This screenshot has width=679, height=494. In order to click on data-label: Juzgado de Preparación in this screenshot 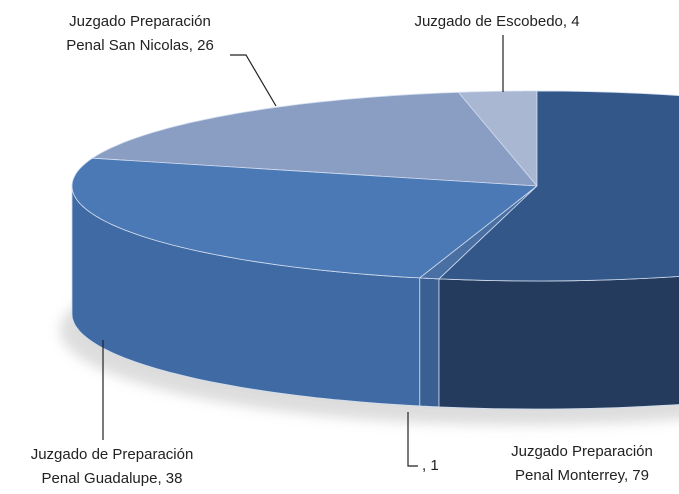, I will do `click(112, 454)`.